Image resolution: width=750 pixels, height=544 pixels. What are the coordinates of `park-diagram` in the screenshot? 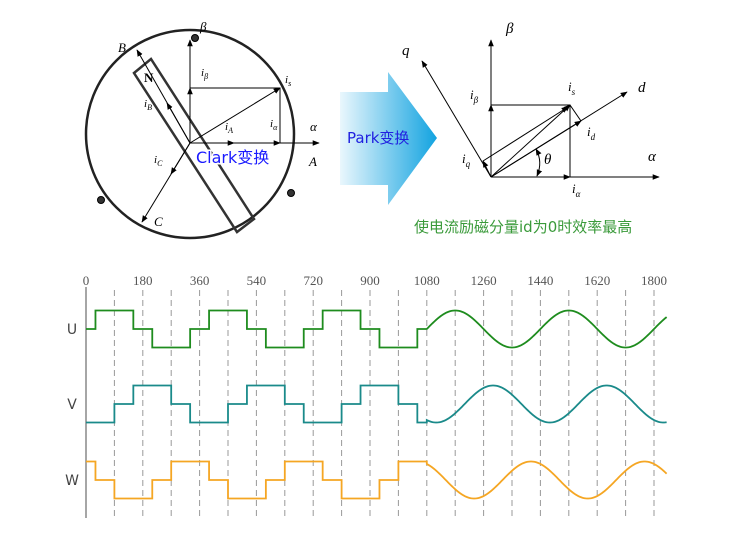 It's located at (540, 109).